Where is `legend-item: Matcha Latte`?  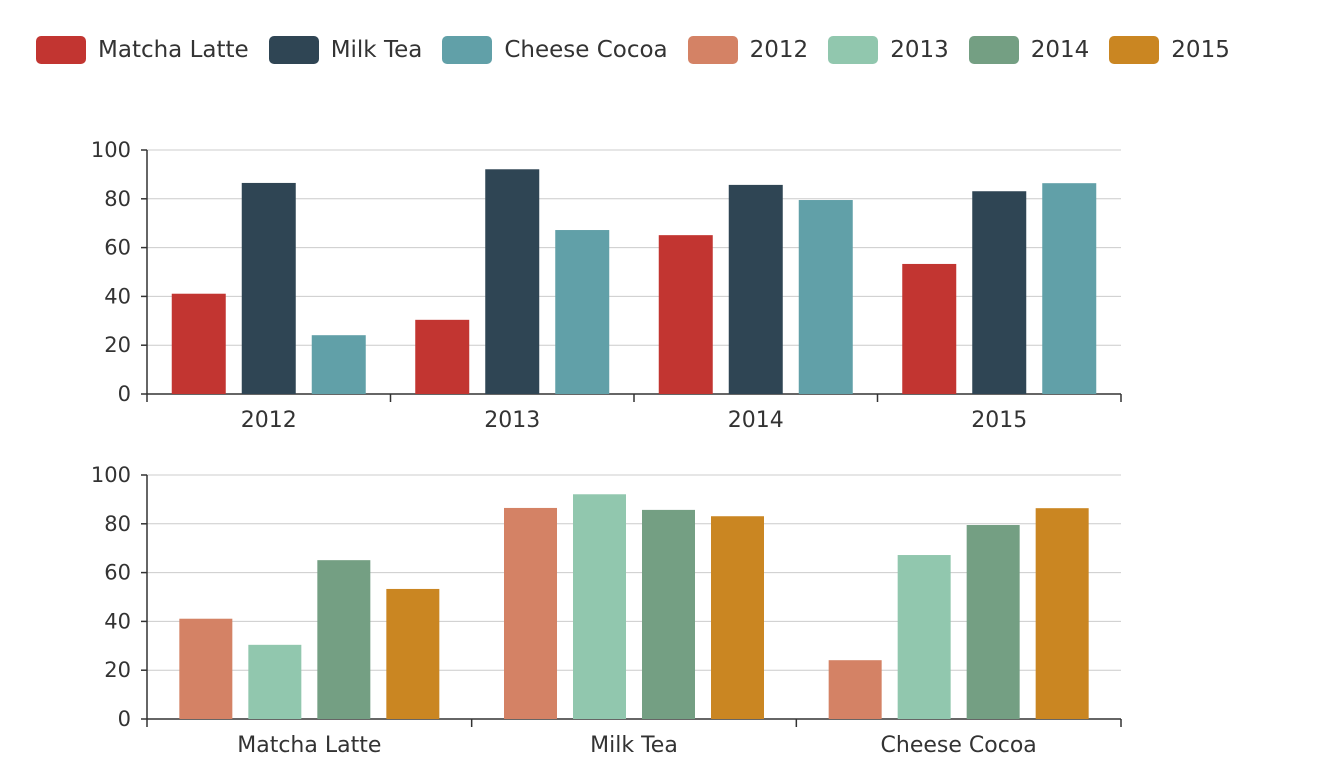
legend-item: Matcha Latte is located at coordinates (142, 50).